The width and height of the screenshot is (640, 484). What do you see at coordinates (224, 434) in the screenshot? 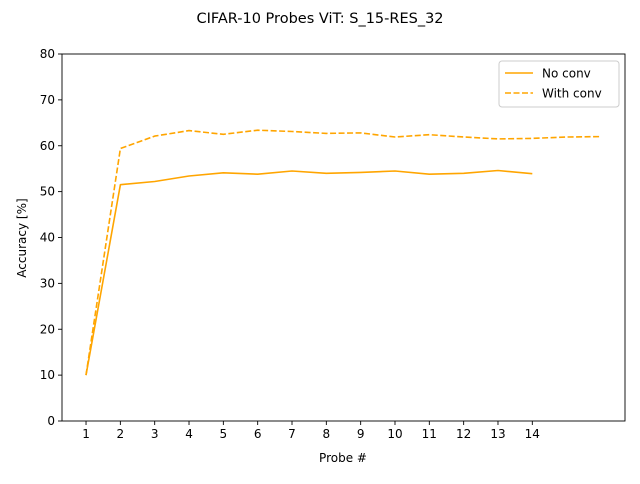
I see `x-tick-label: 5` at bounding box center [224, 434].